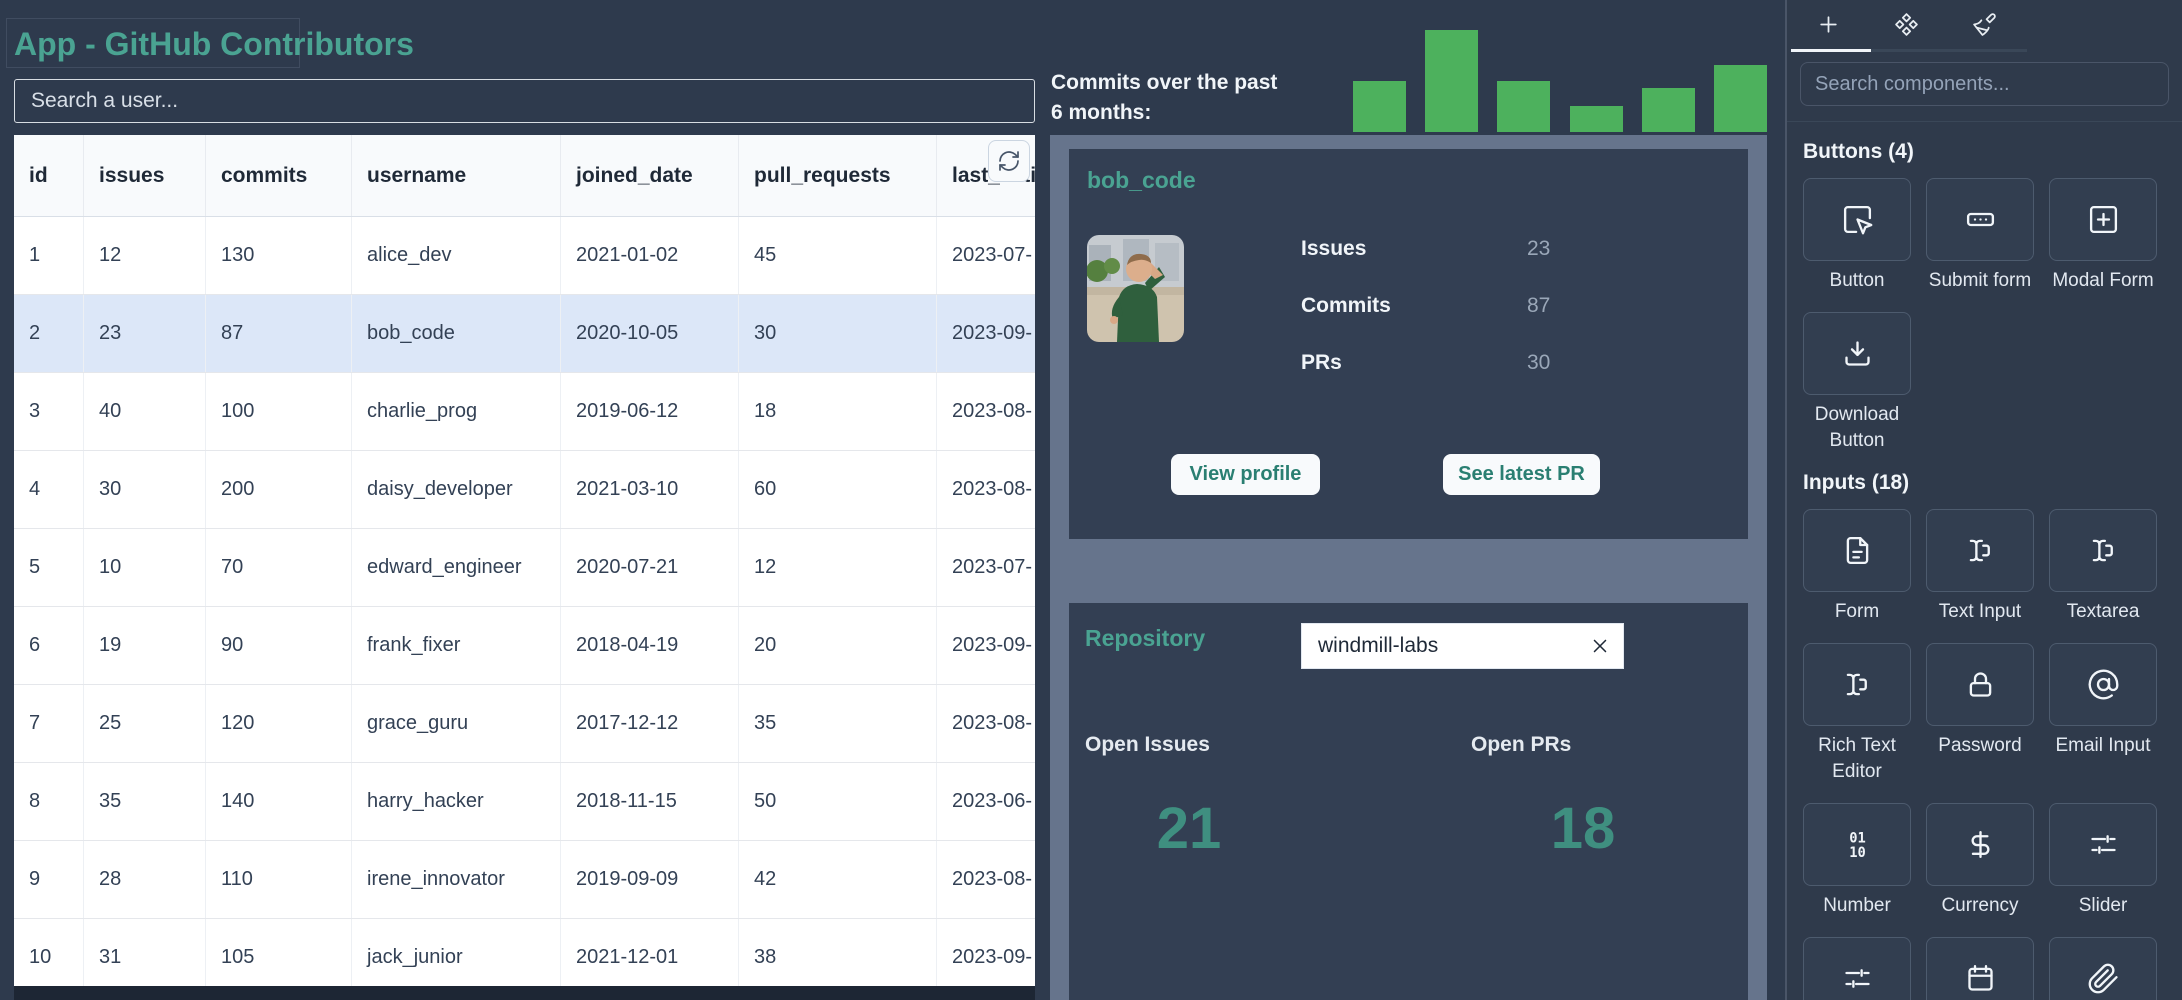  What do you see at coordinates (838, 255) in the screenshot?
I see `table-cell: 45` at bounding box center [838, 255].